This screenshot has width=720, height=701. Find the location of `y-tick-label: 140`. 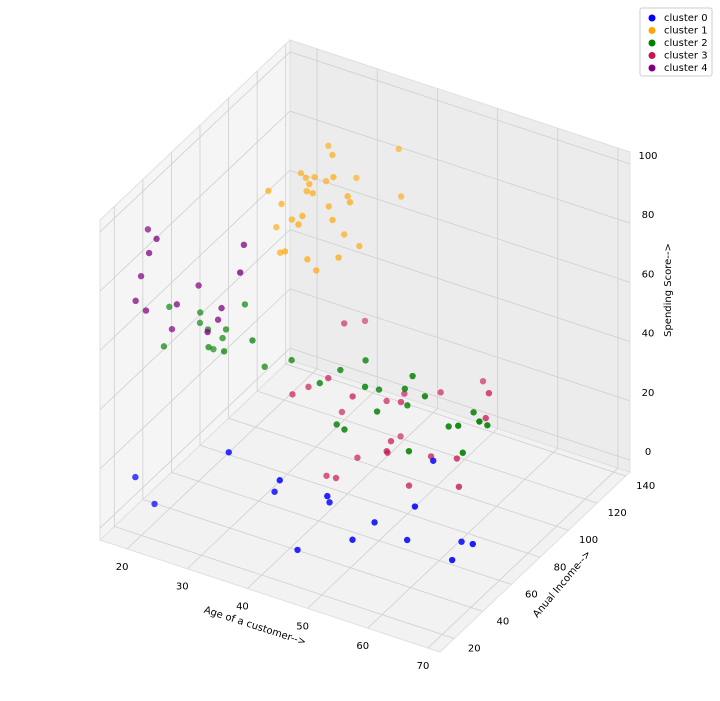

y-tick-label: 140 is located at coordinates (645, 486).